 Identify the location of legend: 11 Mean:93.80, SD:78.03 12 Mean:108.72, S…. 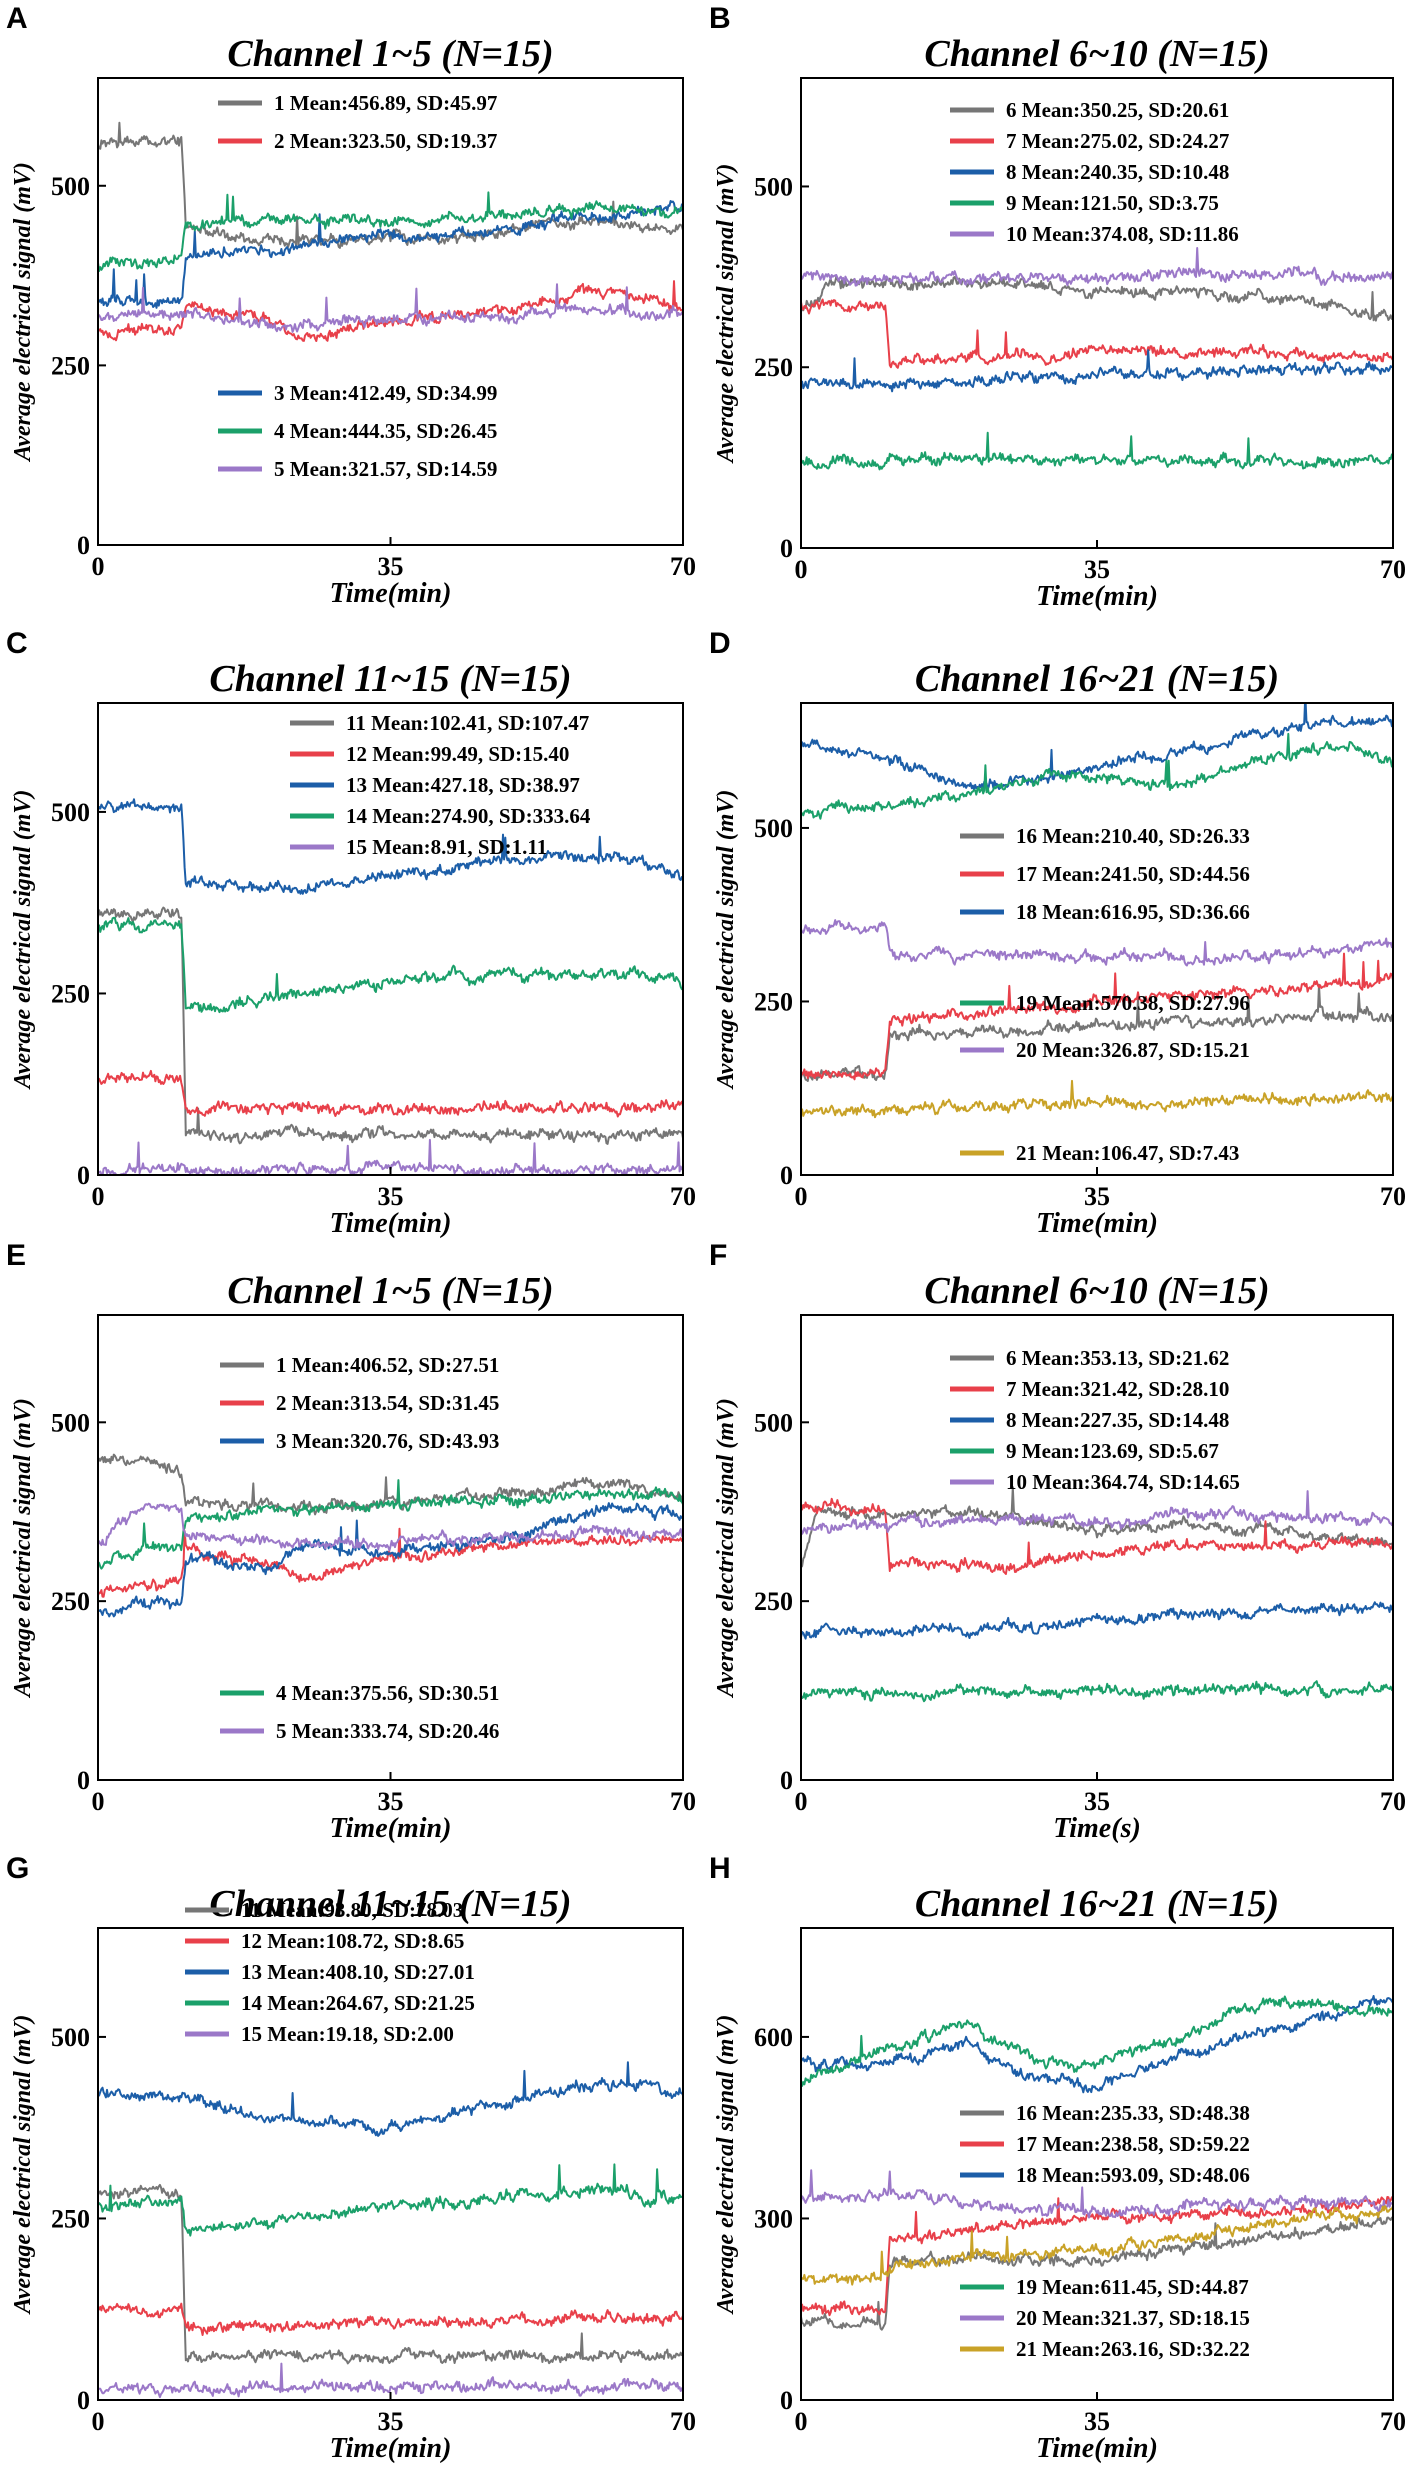
(330, 1972).